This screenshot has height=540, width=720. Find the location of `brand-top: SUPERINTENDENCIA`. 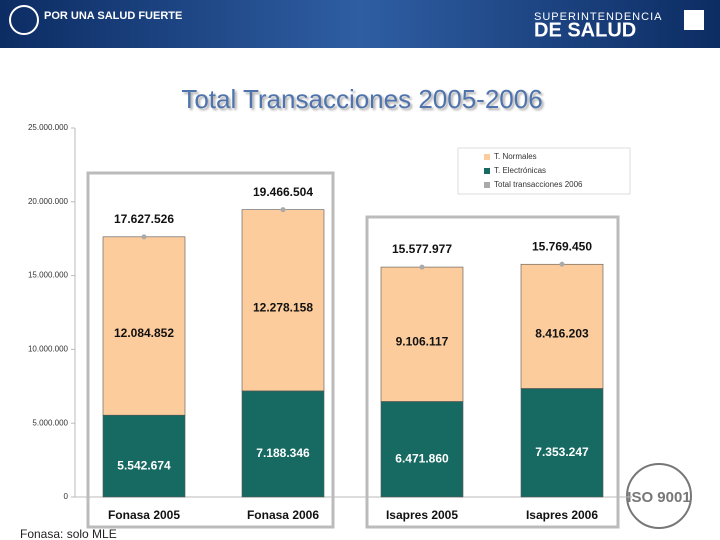

brand-top: SUPERINTENDENCIA is located at coordinates (598, 17).